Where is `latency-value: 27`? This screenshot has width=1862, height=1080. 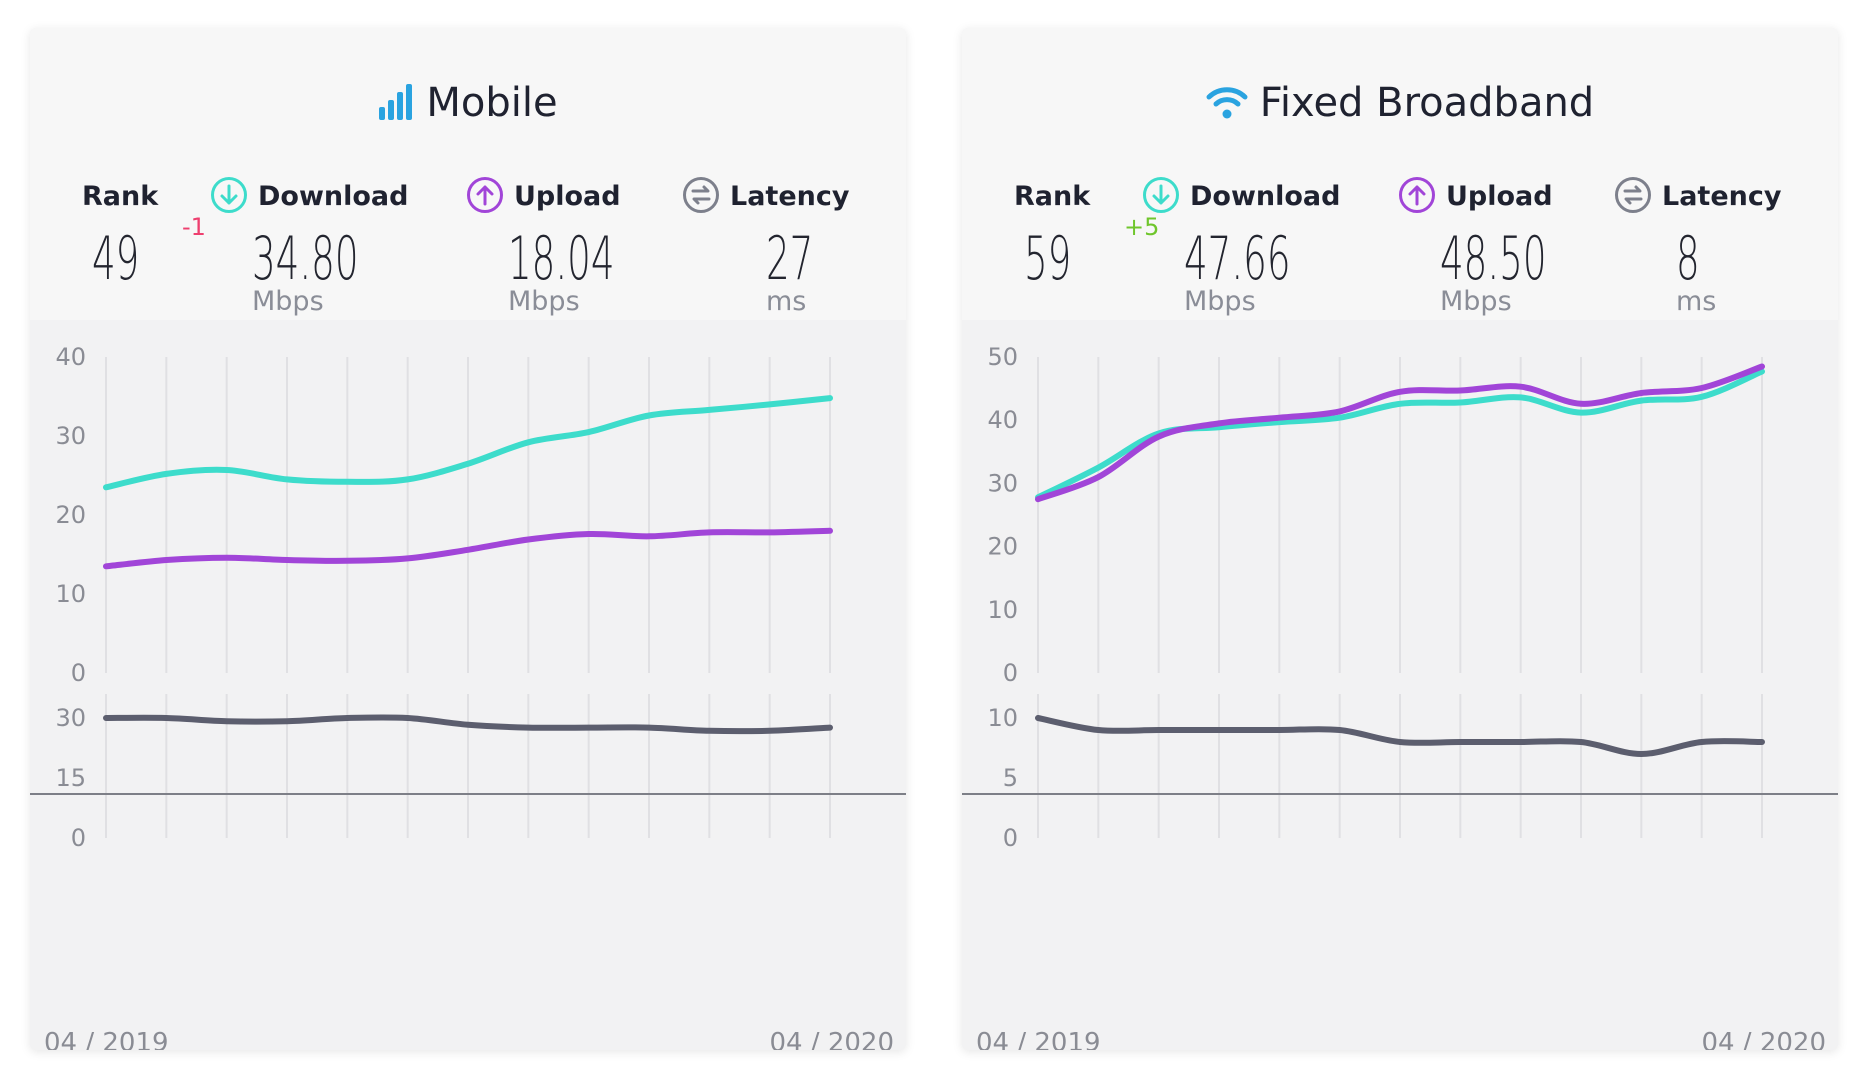 latency-value: 27 is located at coordinates (790, 259).